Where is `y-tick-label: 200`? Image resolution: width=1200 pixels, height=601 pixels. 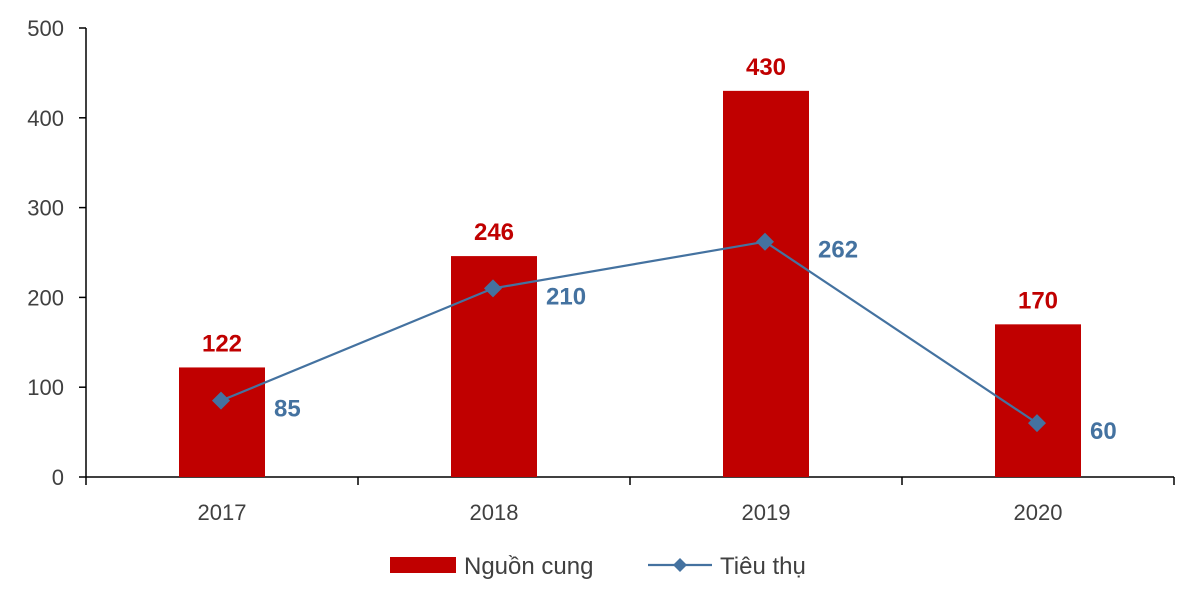
y-tick-label: 200 is located at coordinates (45, 297).